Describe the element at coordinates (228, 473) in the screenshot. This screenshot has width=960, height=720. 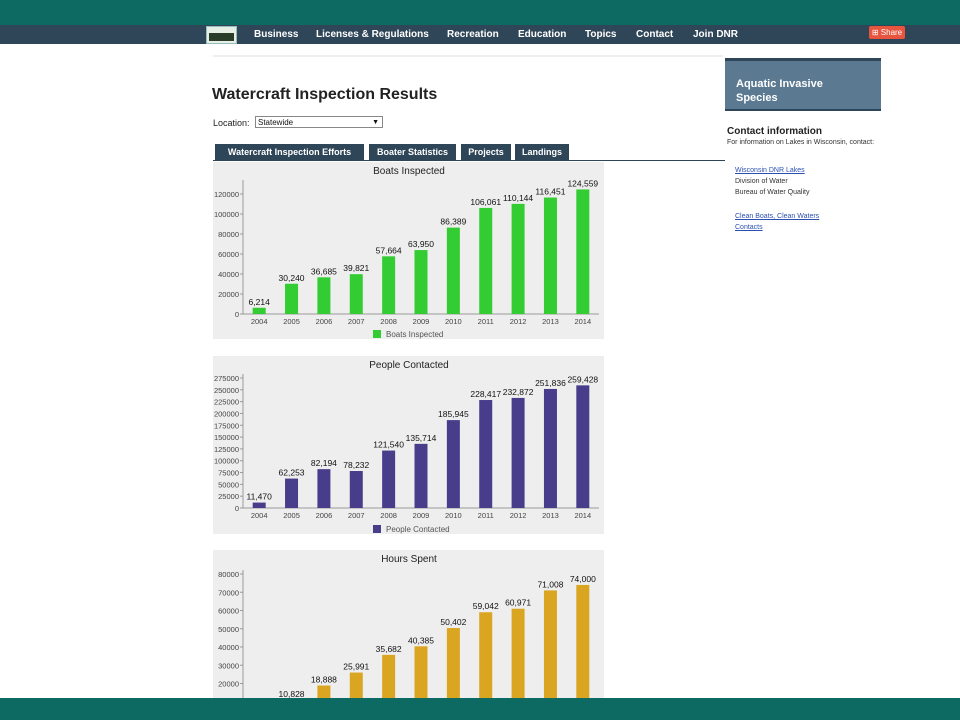
I see `y-tick-label: 75000` at that location.